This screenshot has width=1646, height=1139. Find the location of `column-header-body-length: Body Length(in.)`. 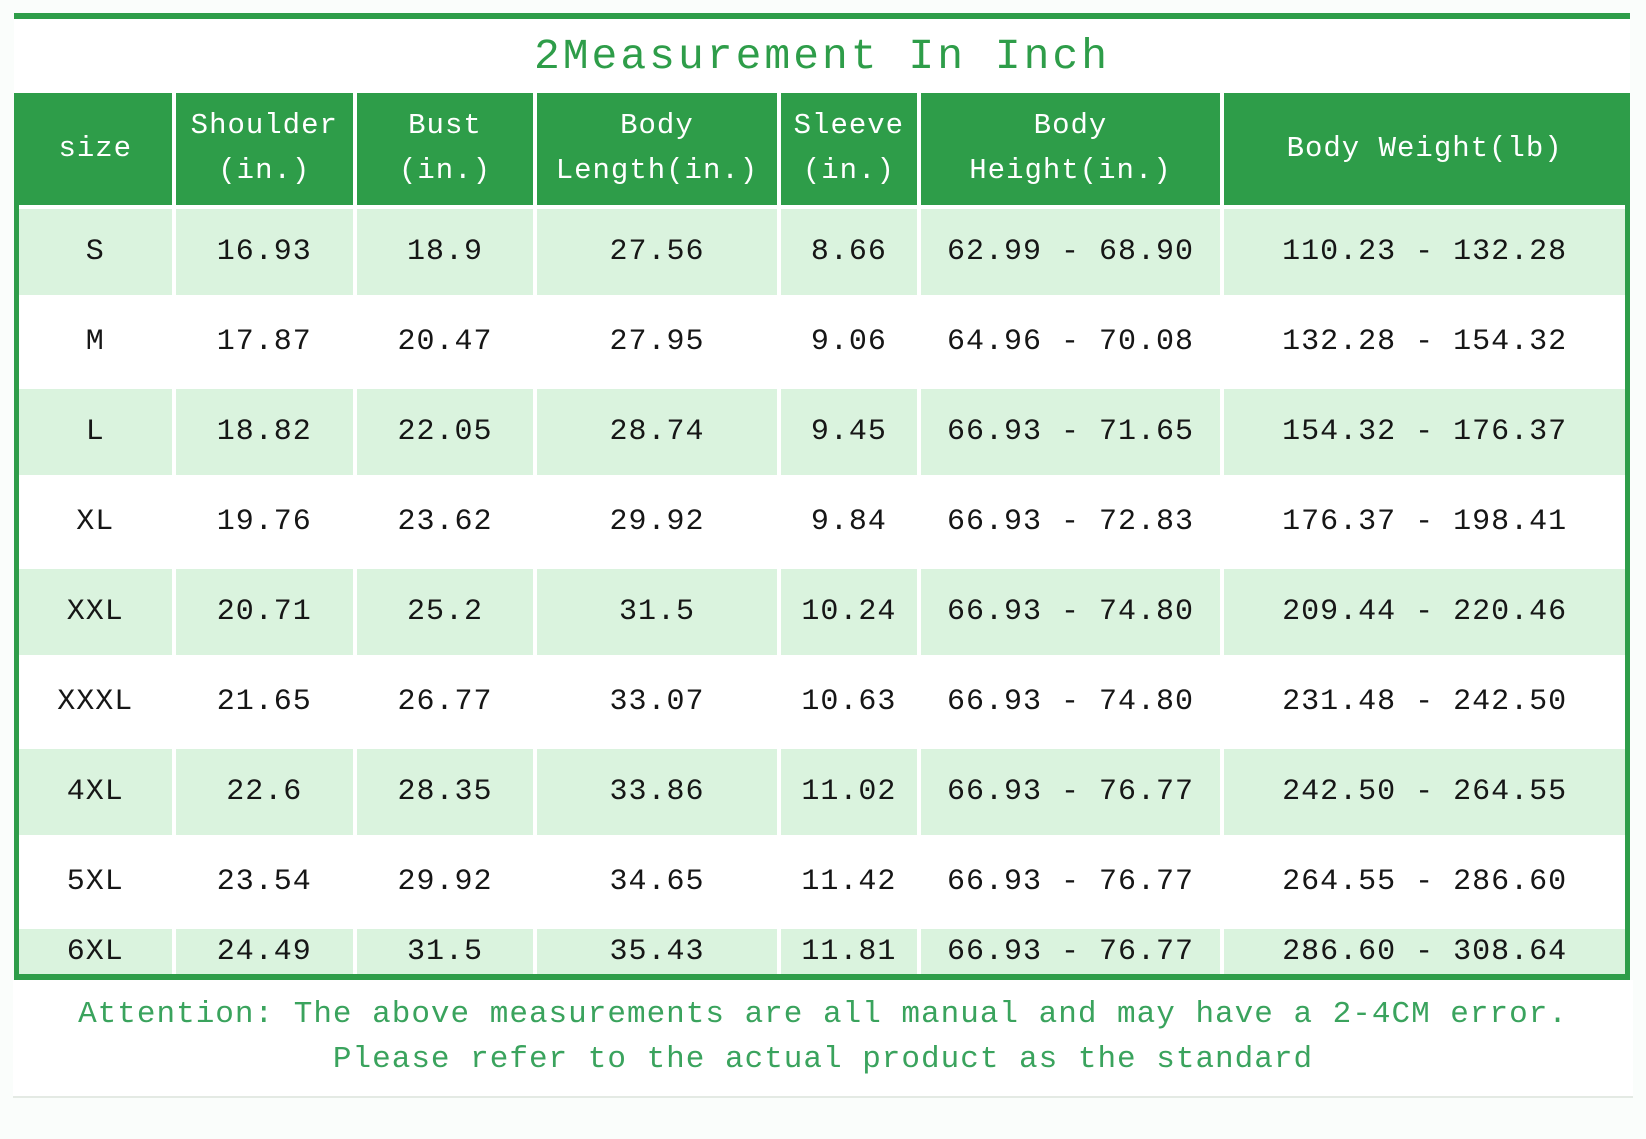

column-header-body-length: Body Length(in.) is located at coordinates (654, 149).